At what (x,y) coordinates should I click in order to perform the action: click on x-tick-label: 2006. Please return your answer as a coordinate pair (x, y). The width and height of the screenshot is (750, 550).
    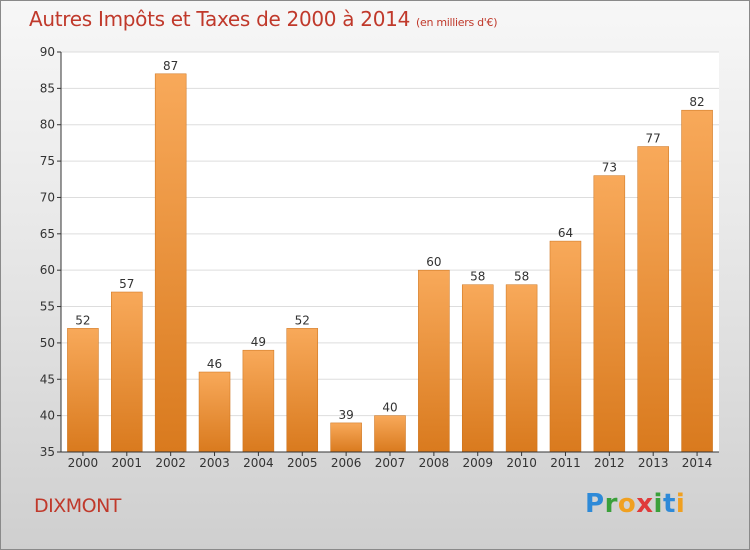
    Looking at the image, I should click on (346, 463).